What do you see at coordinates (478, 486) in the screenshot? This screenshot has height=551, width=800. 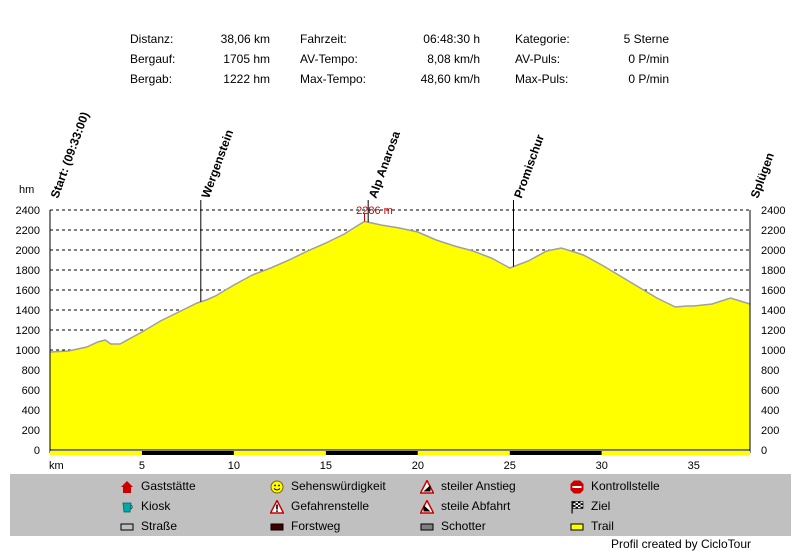 I see `legend-label: steiler Anstieg` at bounding box center [478, 486].